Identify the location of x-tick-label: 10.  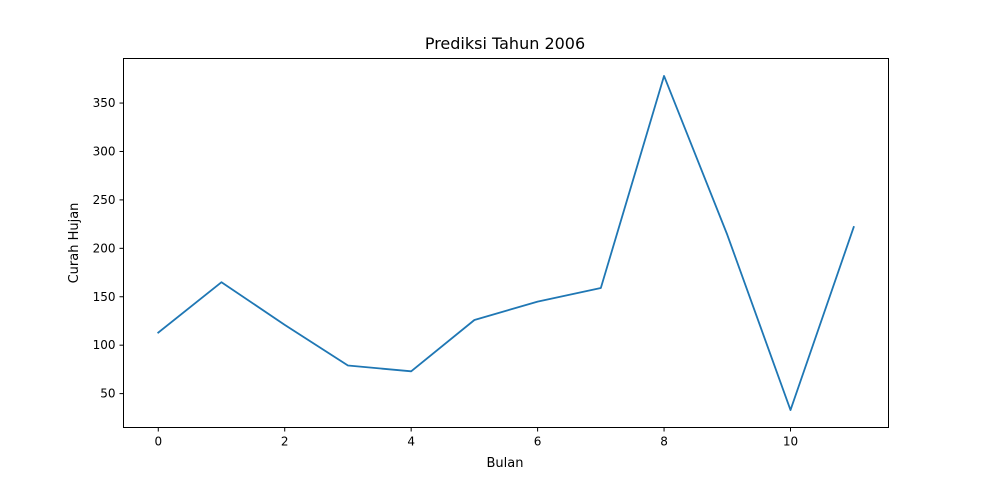
(790, 442).